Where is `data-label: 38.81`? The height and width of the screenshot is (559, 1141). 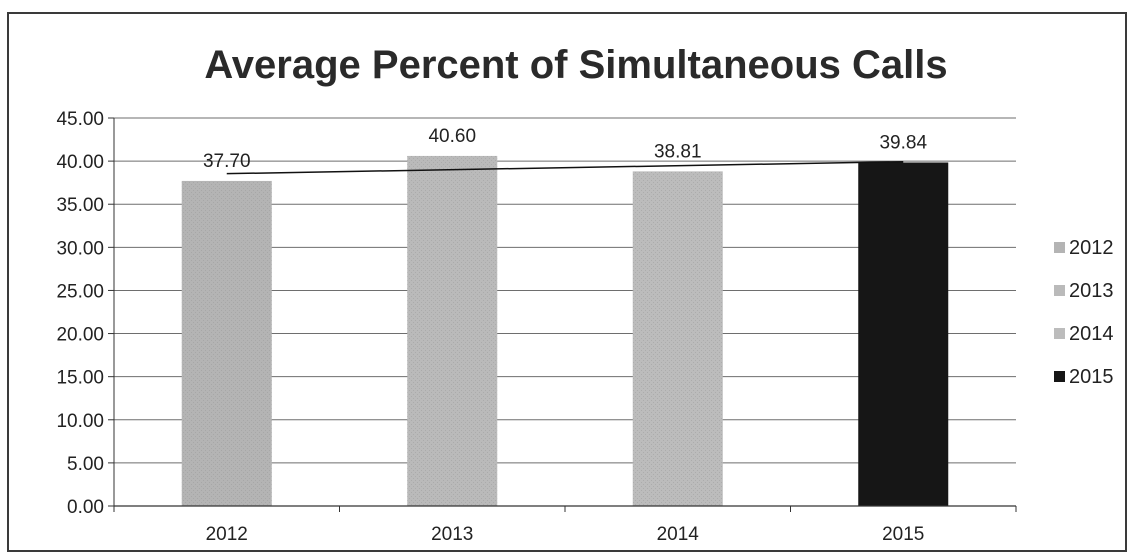 data-label: 38.81 is located at coordinates (678, 151).